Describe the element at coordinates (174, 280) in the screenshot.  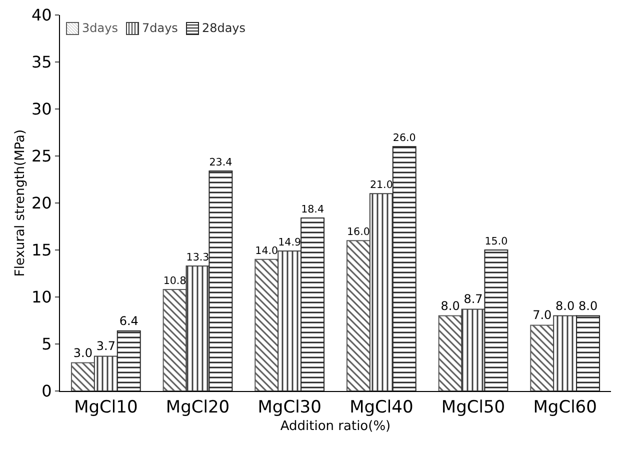
I see `data-label: 10.8` at that location.